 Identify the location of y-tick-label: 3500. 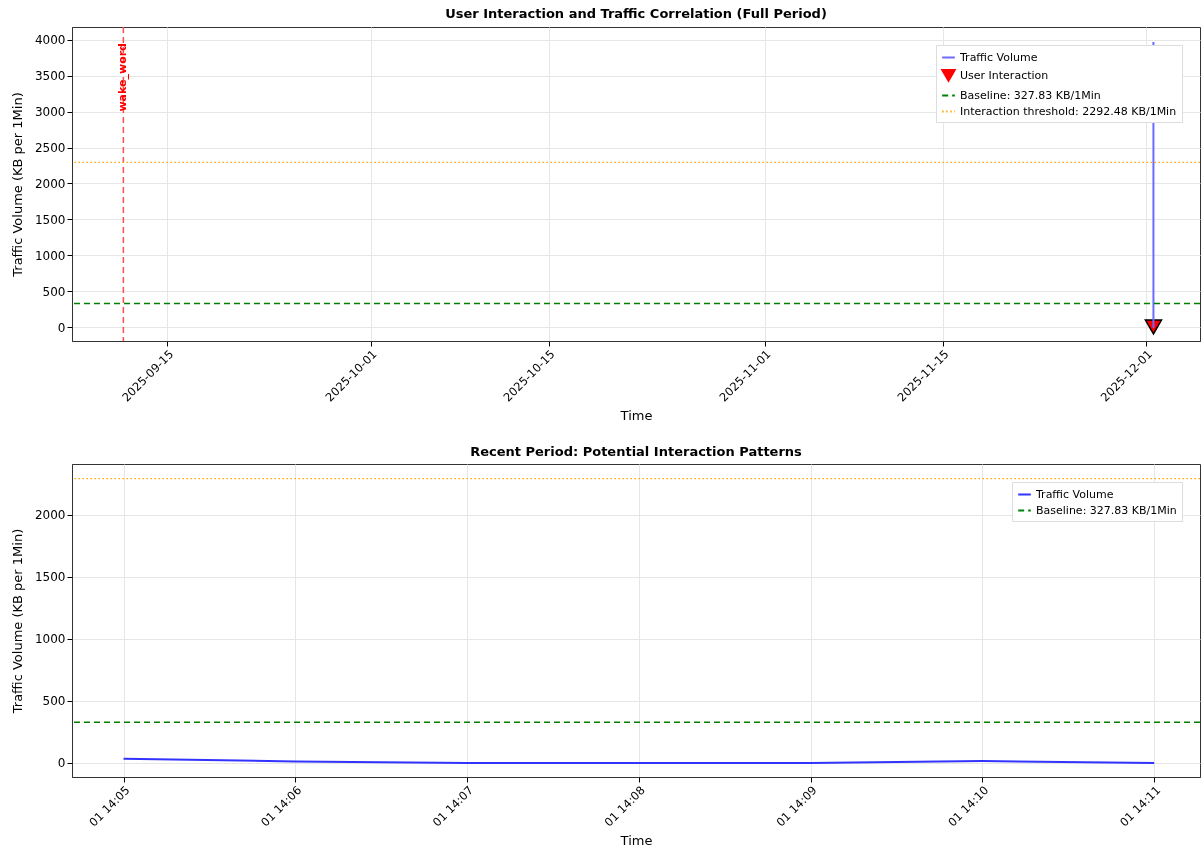
(50, 76).